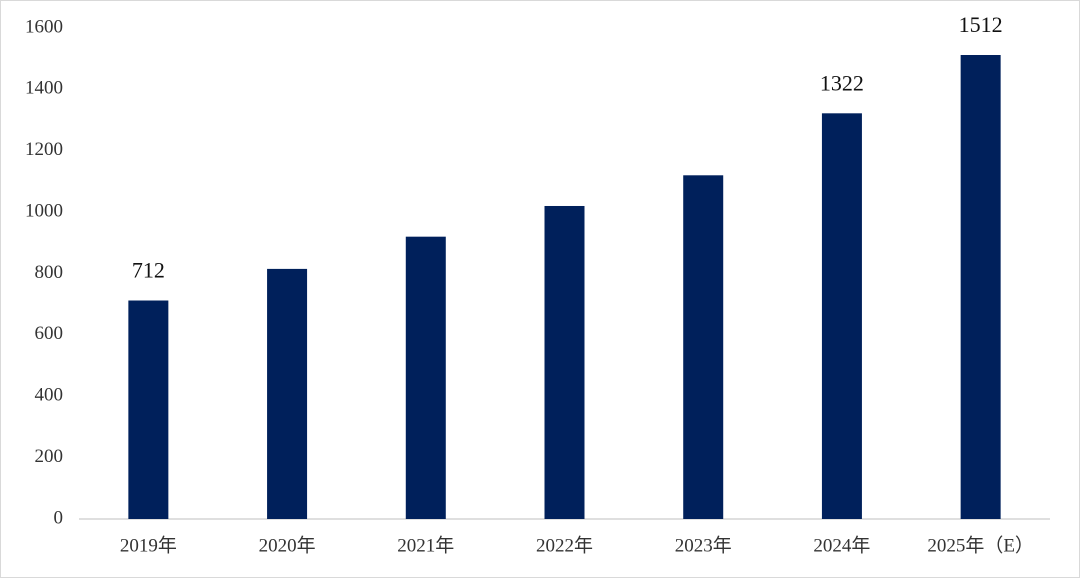 This screenshot has width=1080, height=578. What do you see at coordinates (564, 545) in the screenshot?
I see `x-tick-label: 2022年` at bounding box center [564, 545].